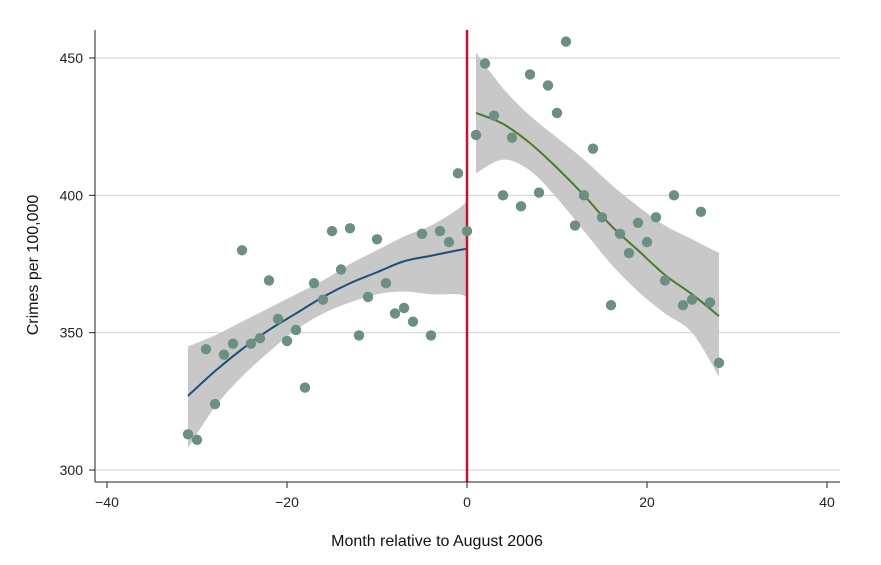 This screenshot has width=881, height=565. I want to click on y-tick-label: 400, so click(72, 195).